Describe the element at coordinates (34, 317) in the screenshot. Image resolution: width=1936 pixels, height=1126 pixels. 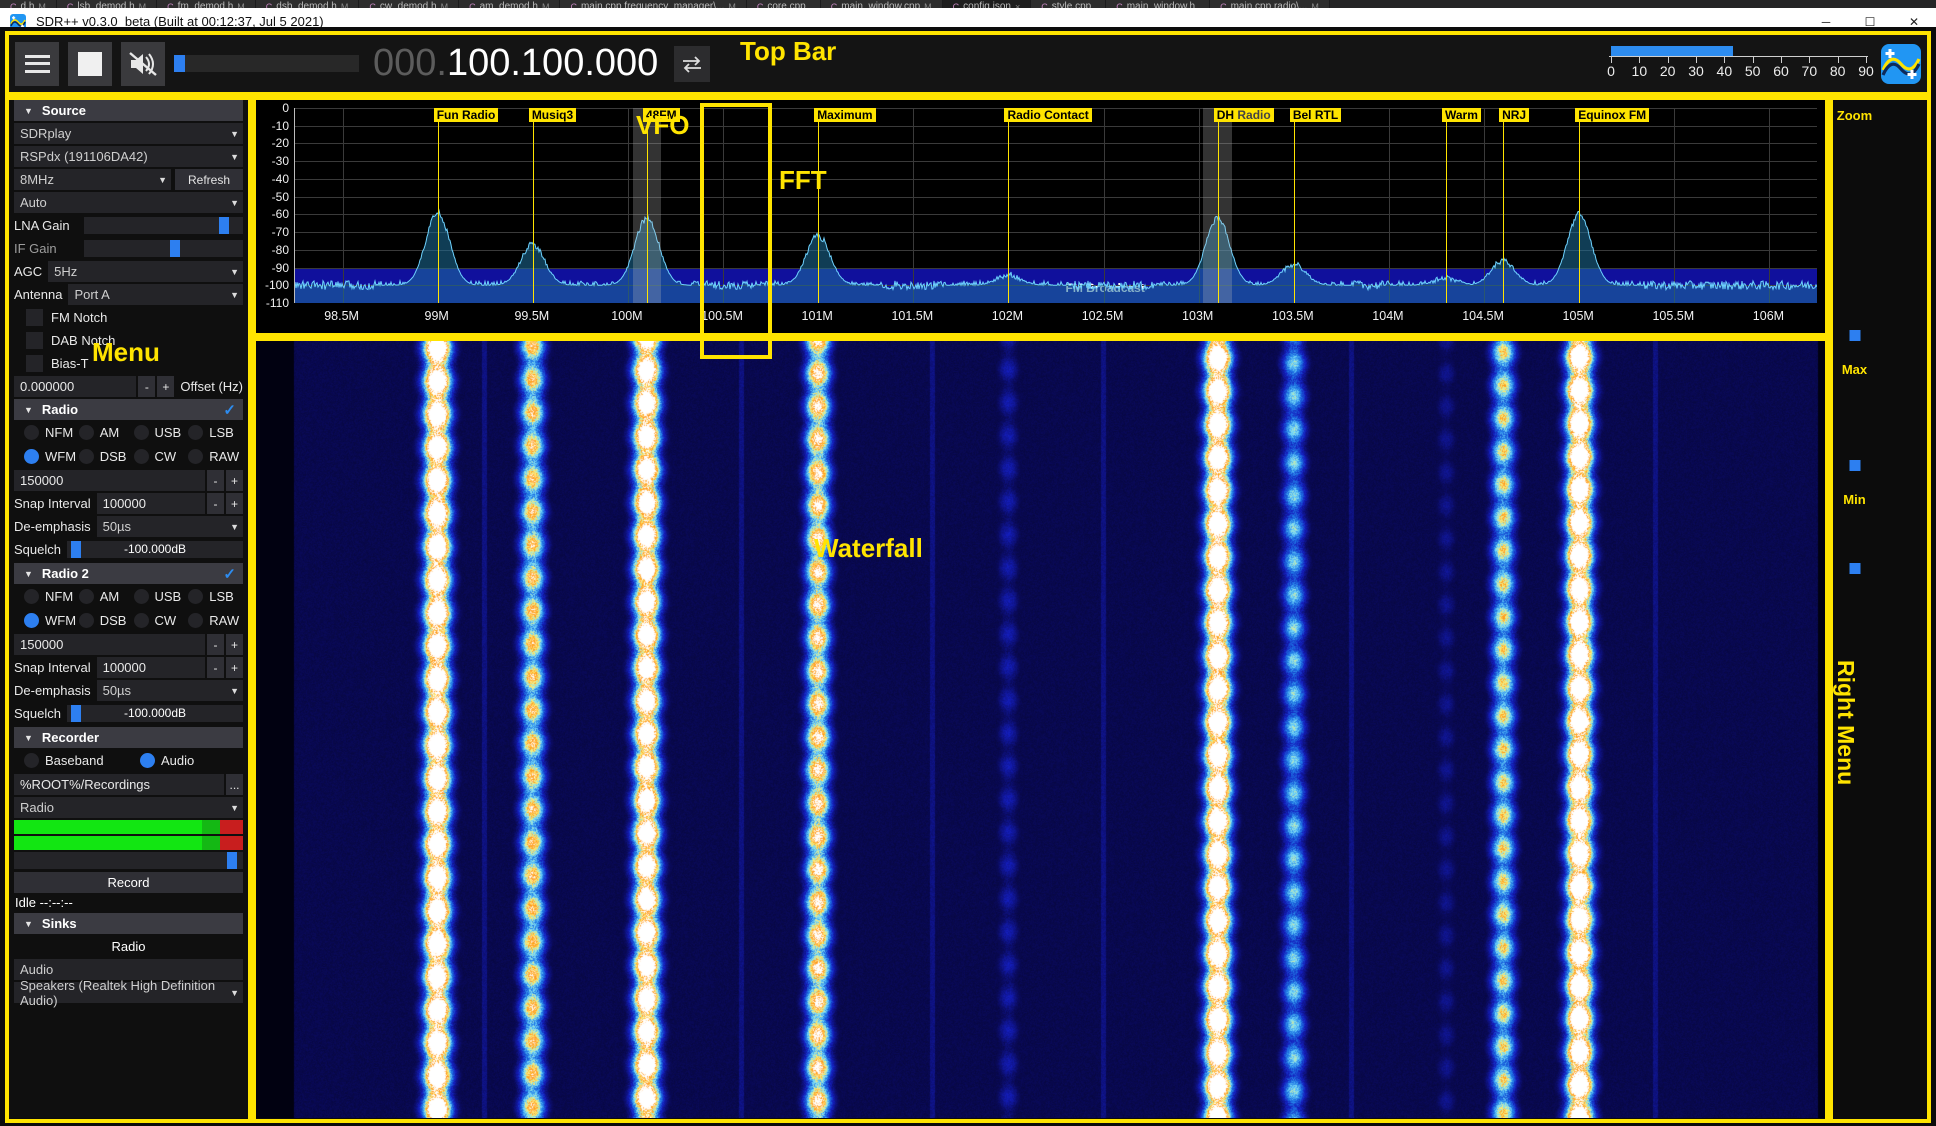
I see `fm-notch-checkbox` at that location.